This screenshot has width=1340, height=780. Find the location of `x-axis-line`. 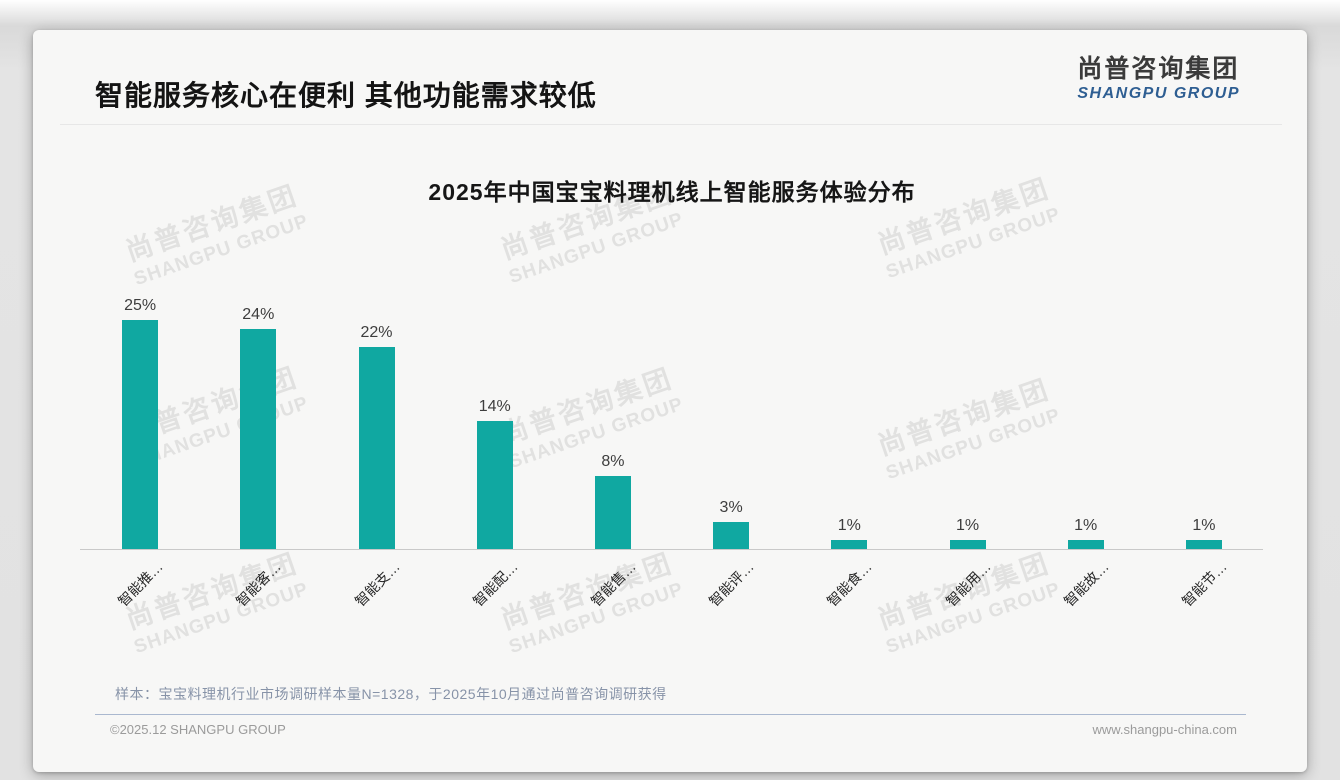

x-axis-line is located at coordinates (671, 549).